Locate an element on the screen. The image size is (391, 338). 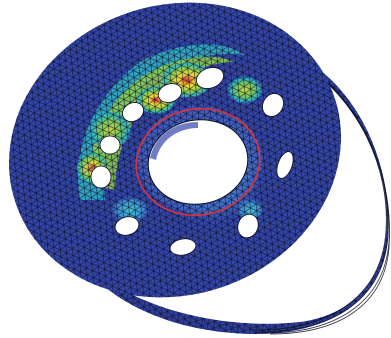
center-bore is located at coordinates (198, 162).